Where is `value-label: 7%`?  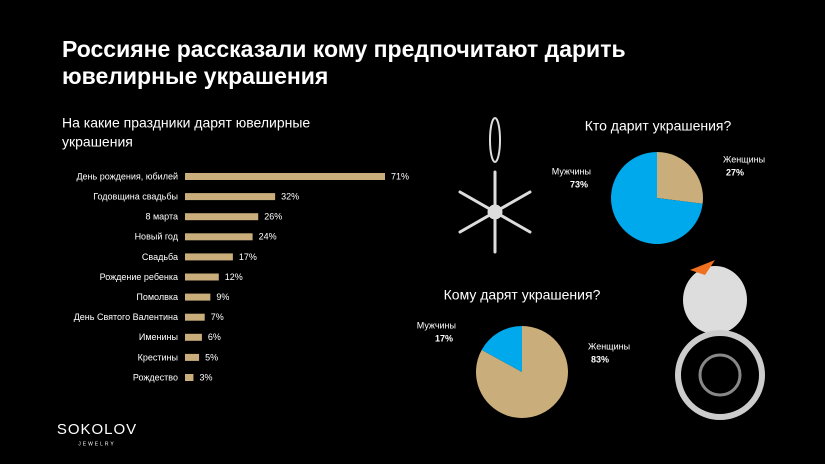 value-label: 7% is located at coordinates (217, 317).